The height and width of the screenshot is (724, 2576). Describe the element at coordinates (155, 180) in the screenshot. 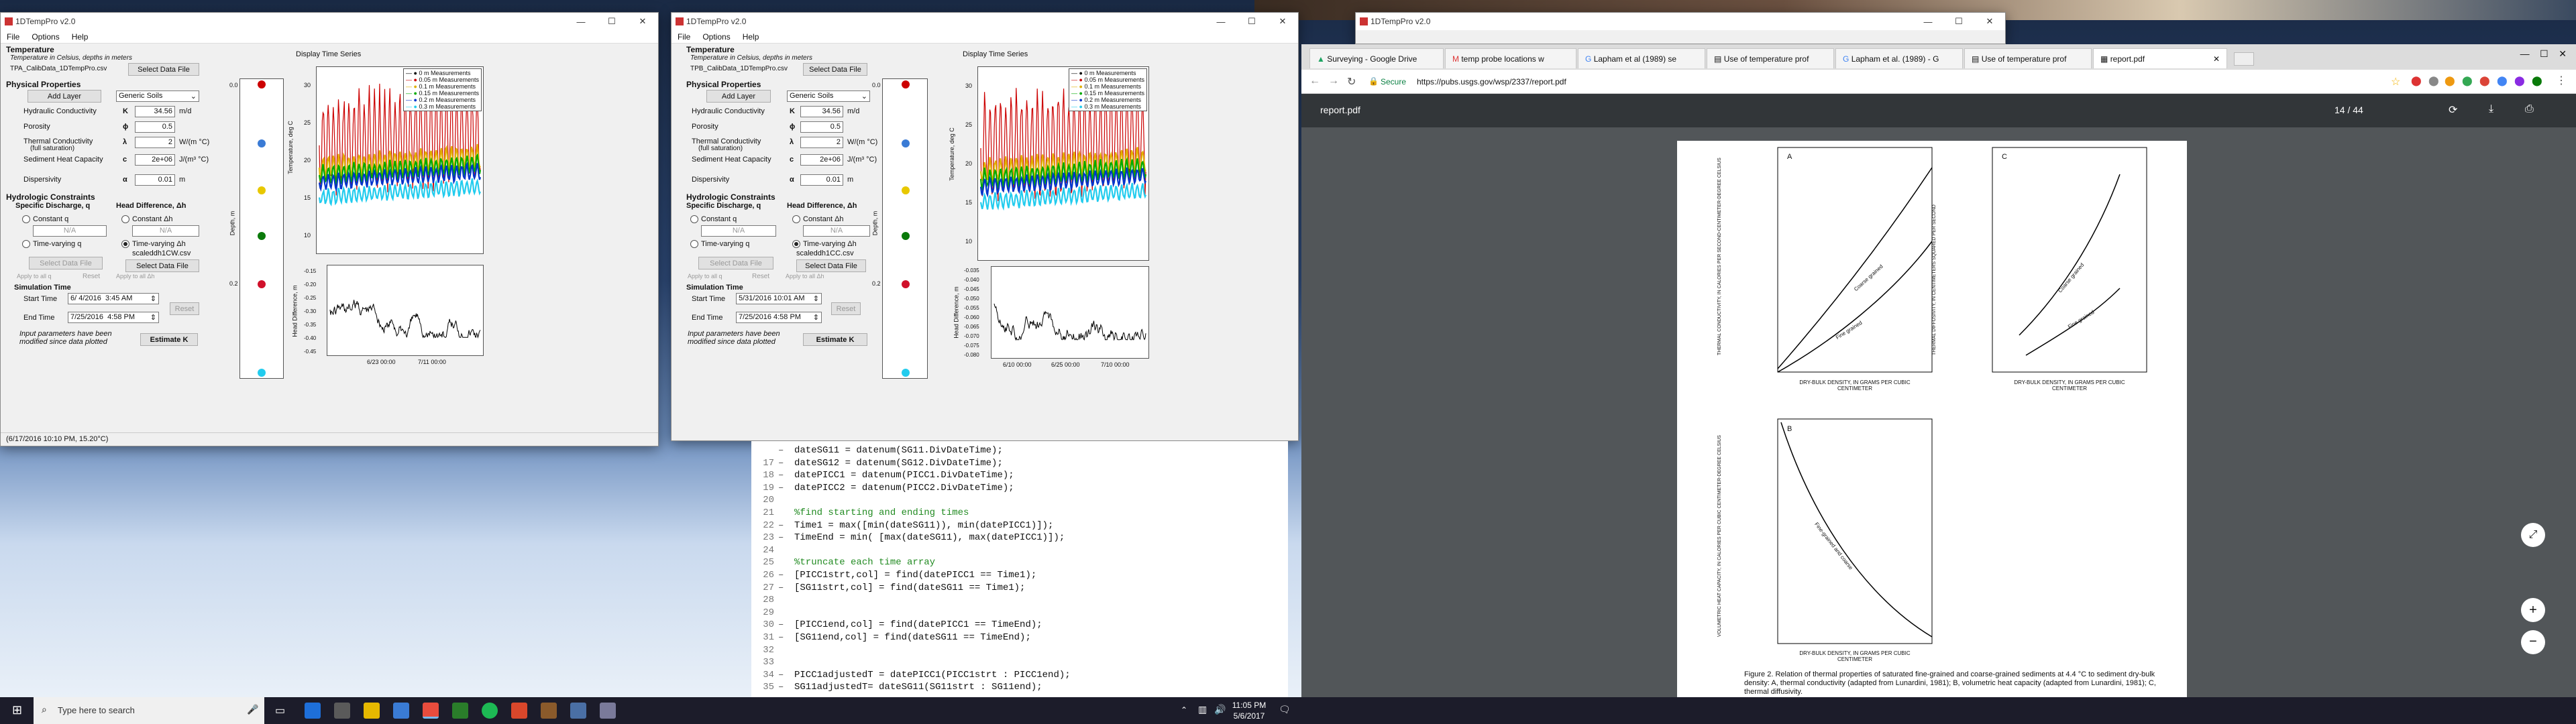

I see `dispersivity-input: 0.01` at that location.